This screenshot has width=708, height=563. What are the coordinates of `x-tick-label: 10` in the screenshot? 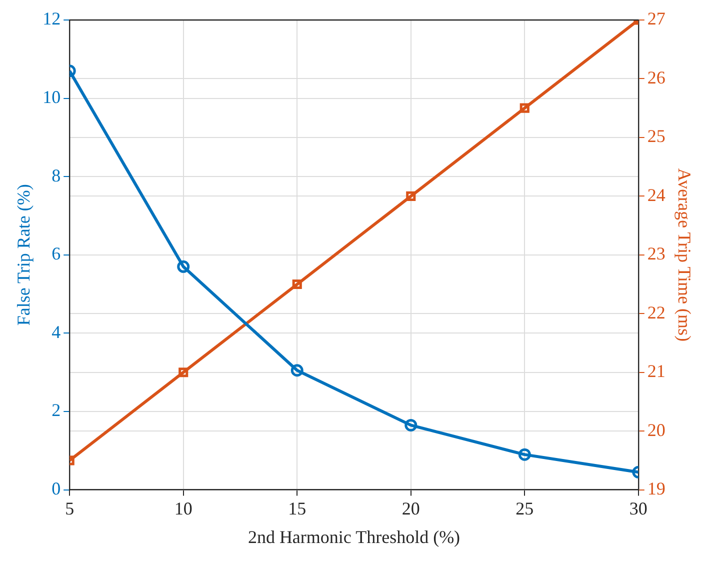 It's located at (183, 508).